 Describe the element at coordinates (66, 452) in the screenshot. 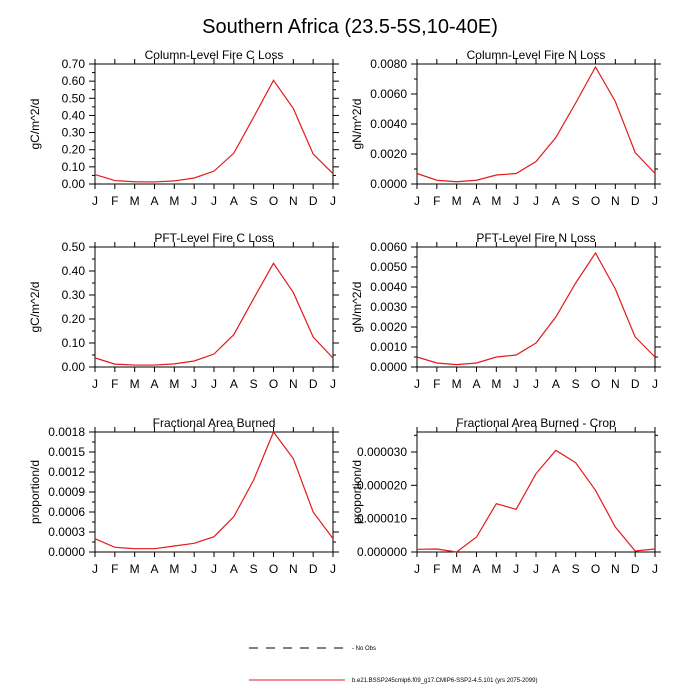

I see `y-tick-label: 0.0015` at that location.